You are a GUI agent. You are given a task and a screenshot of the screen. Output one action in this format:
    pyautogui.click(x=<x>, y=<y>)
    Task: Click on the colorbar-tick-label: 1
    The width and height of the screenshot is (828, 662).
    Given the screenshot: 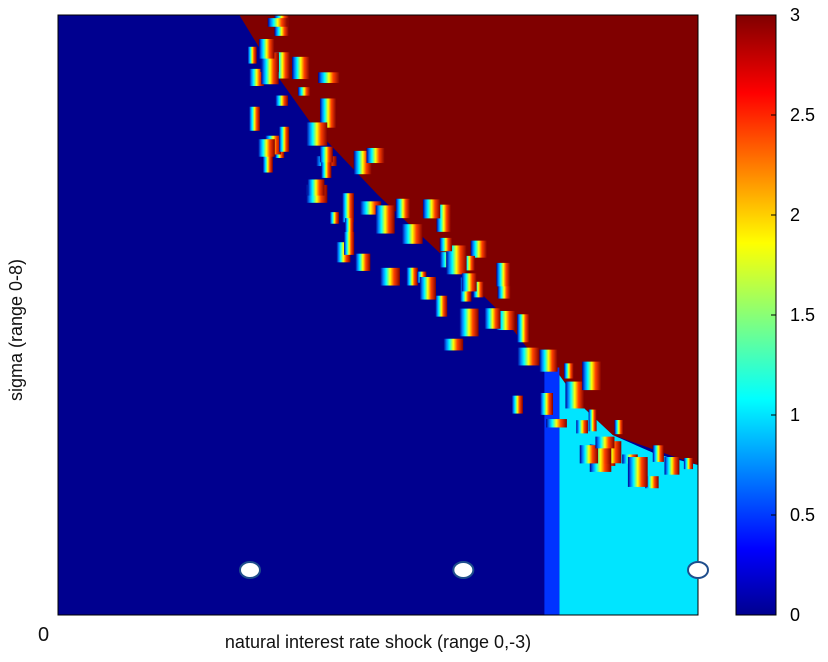 What is the action you would take?
    pyautogui.click(x=795, y=415)
    